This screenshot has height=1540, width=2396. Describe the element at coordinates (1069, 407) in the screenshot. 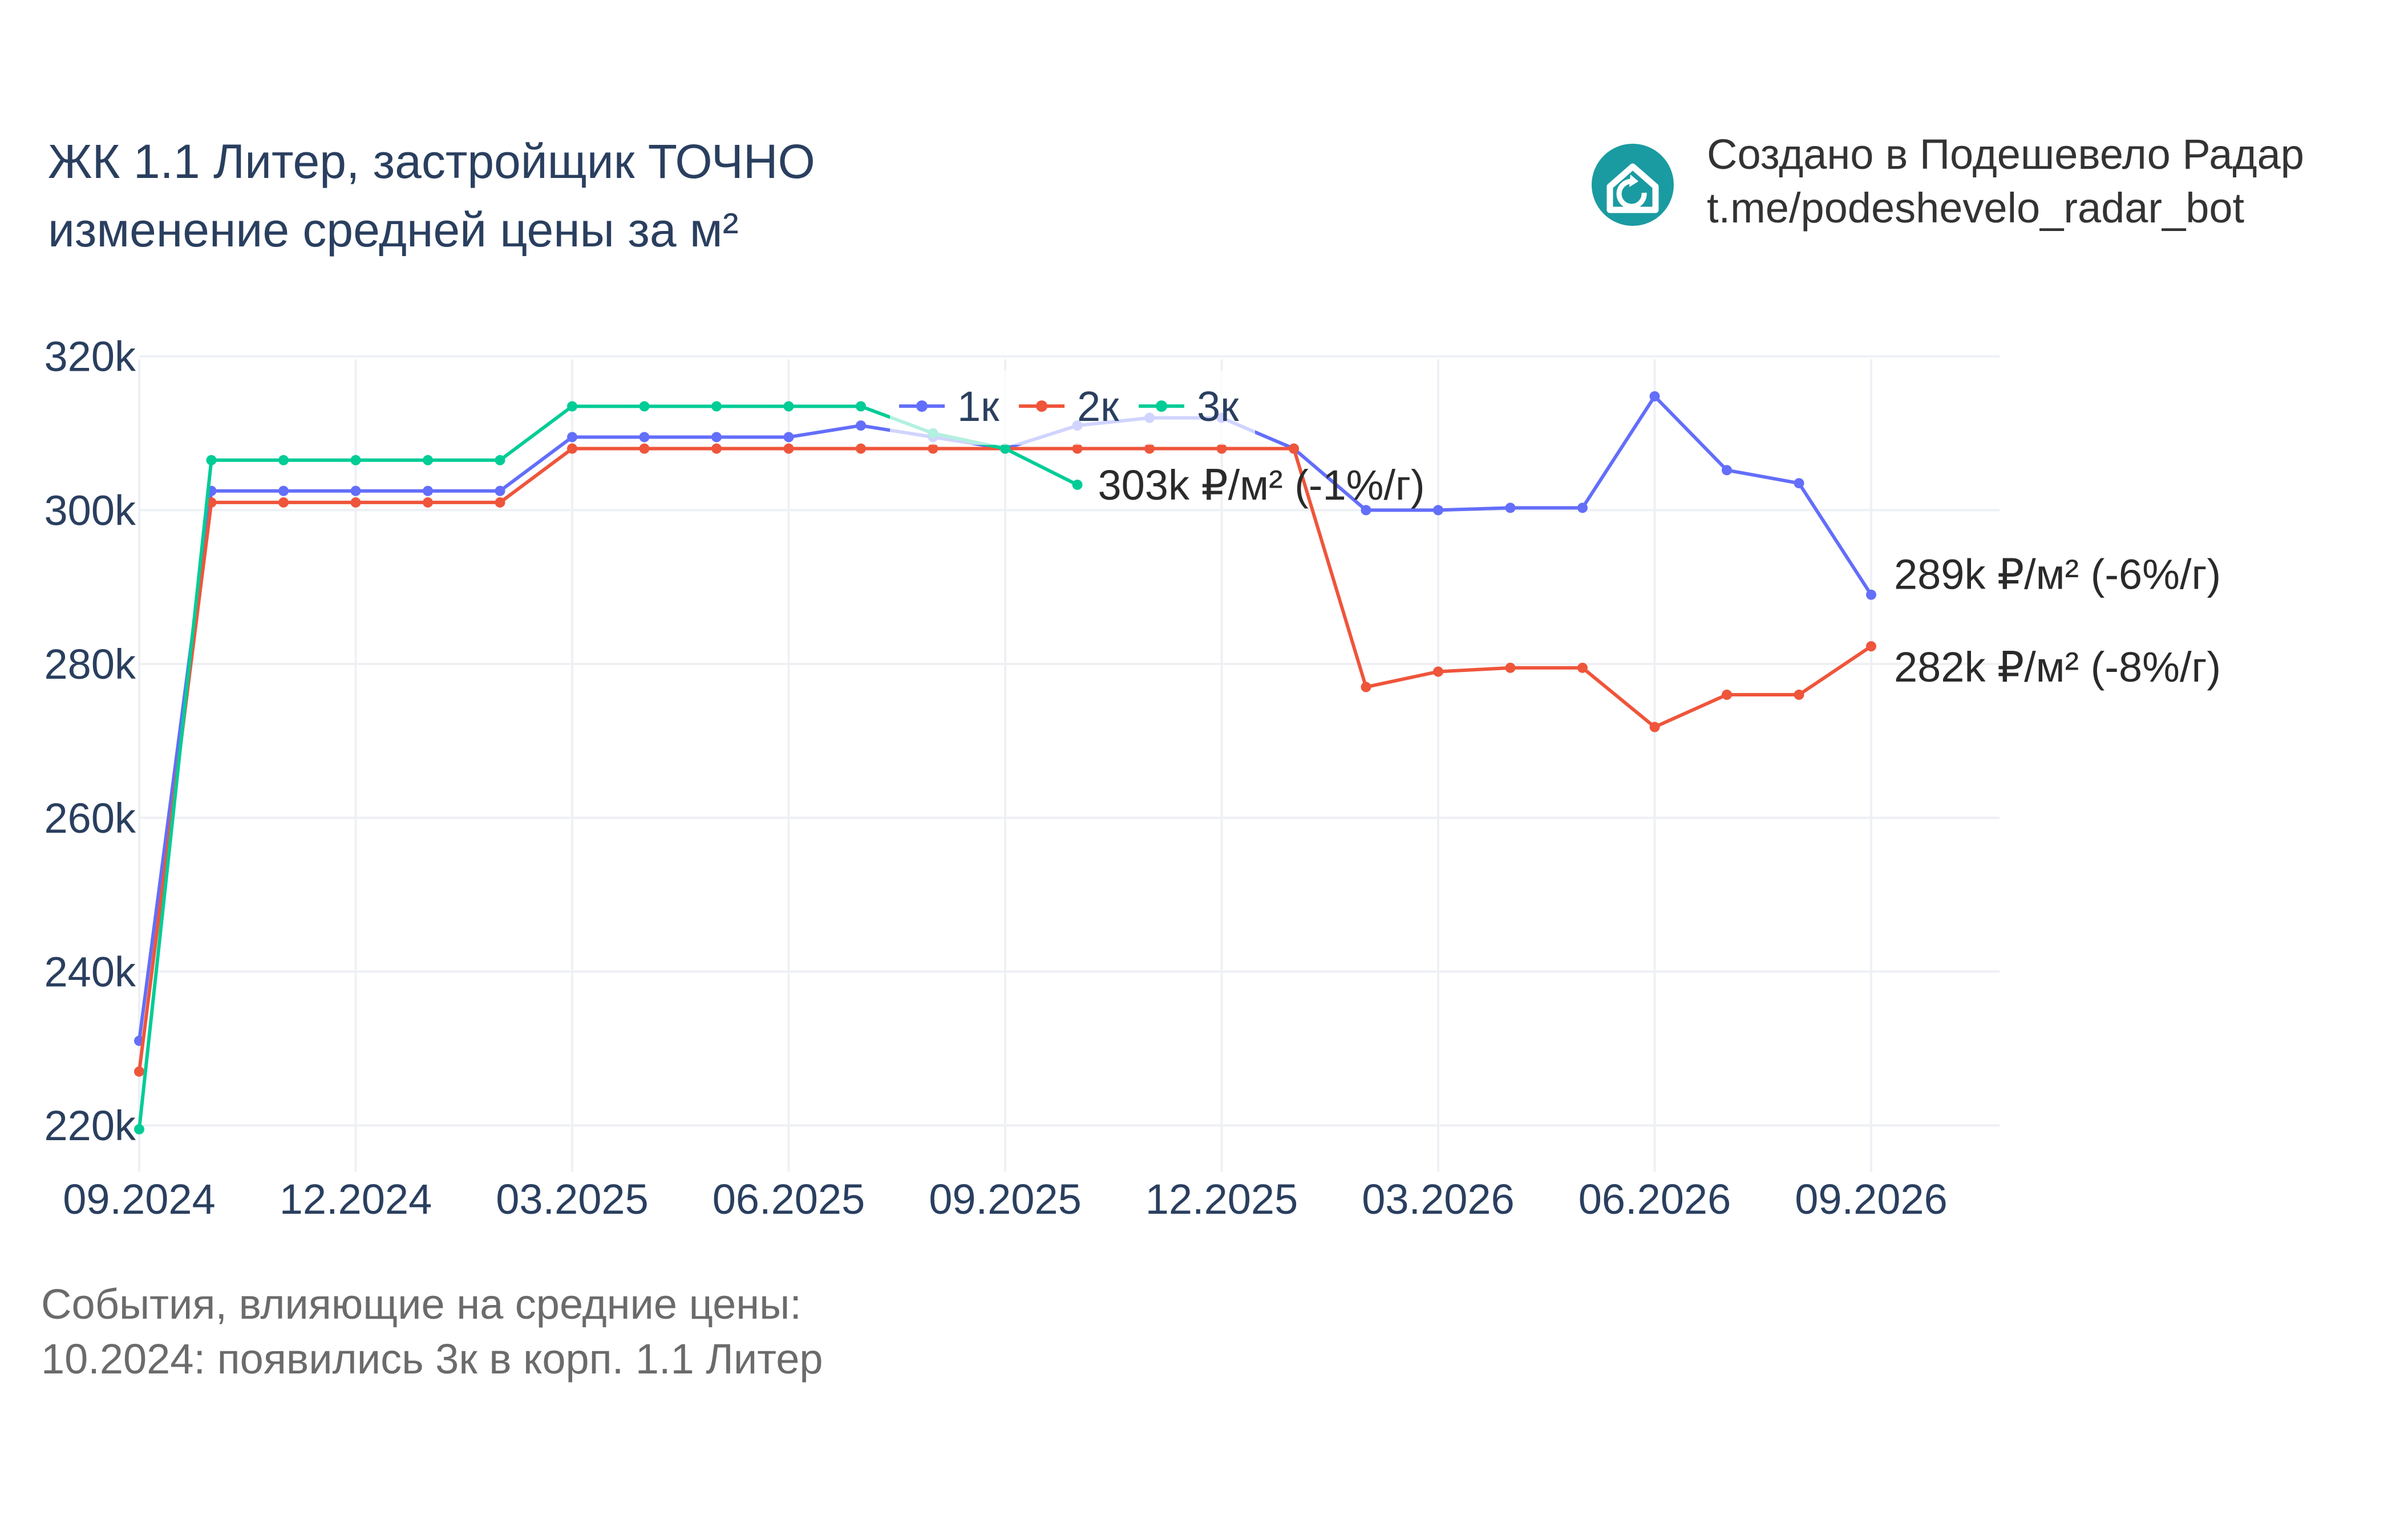

I see `legend-item-2к: 2к` at that location.